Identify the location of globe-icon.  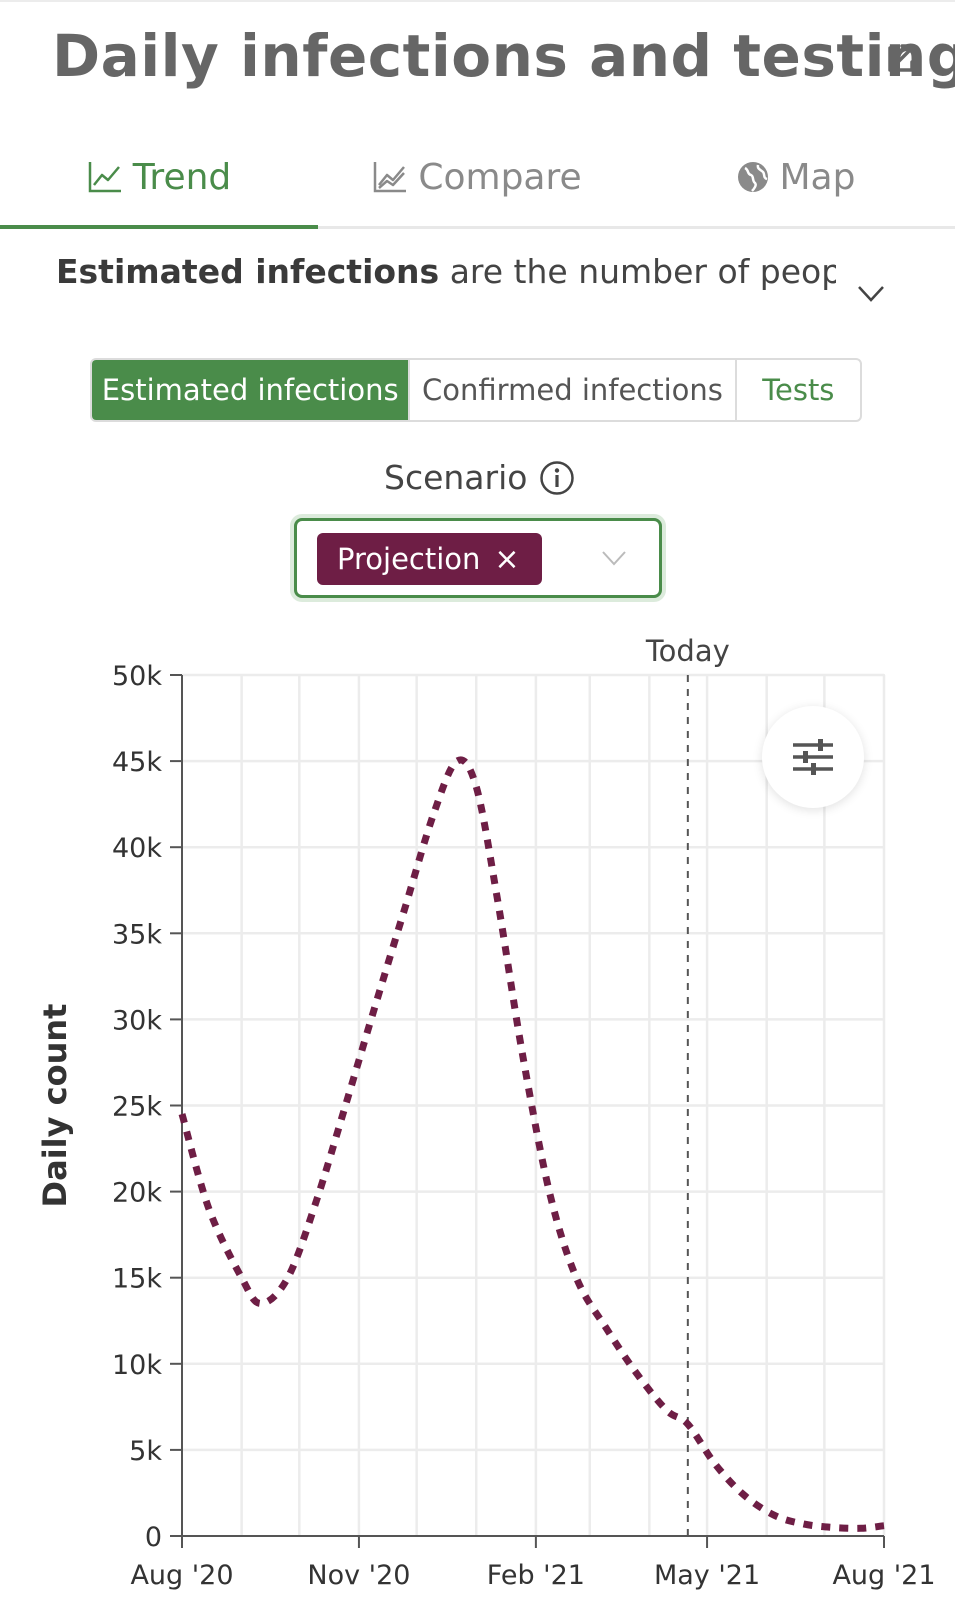
(752, 177).